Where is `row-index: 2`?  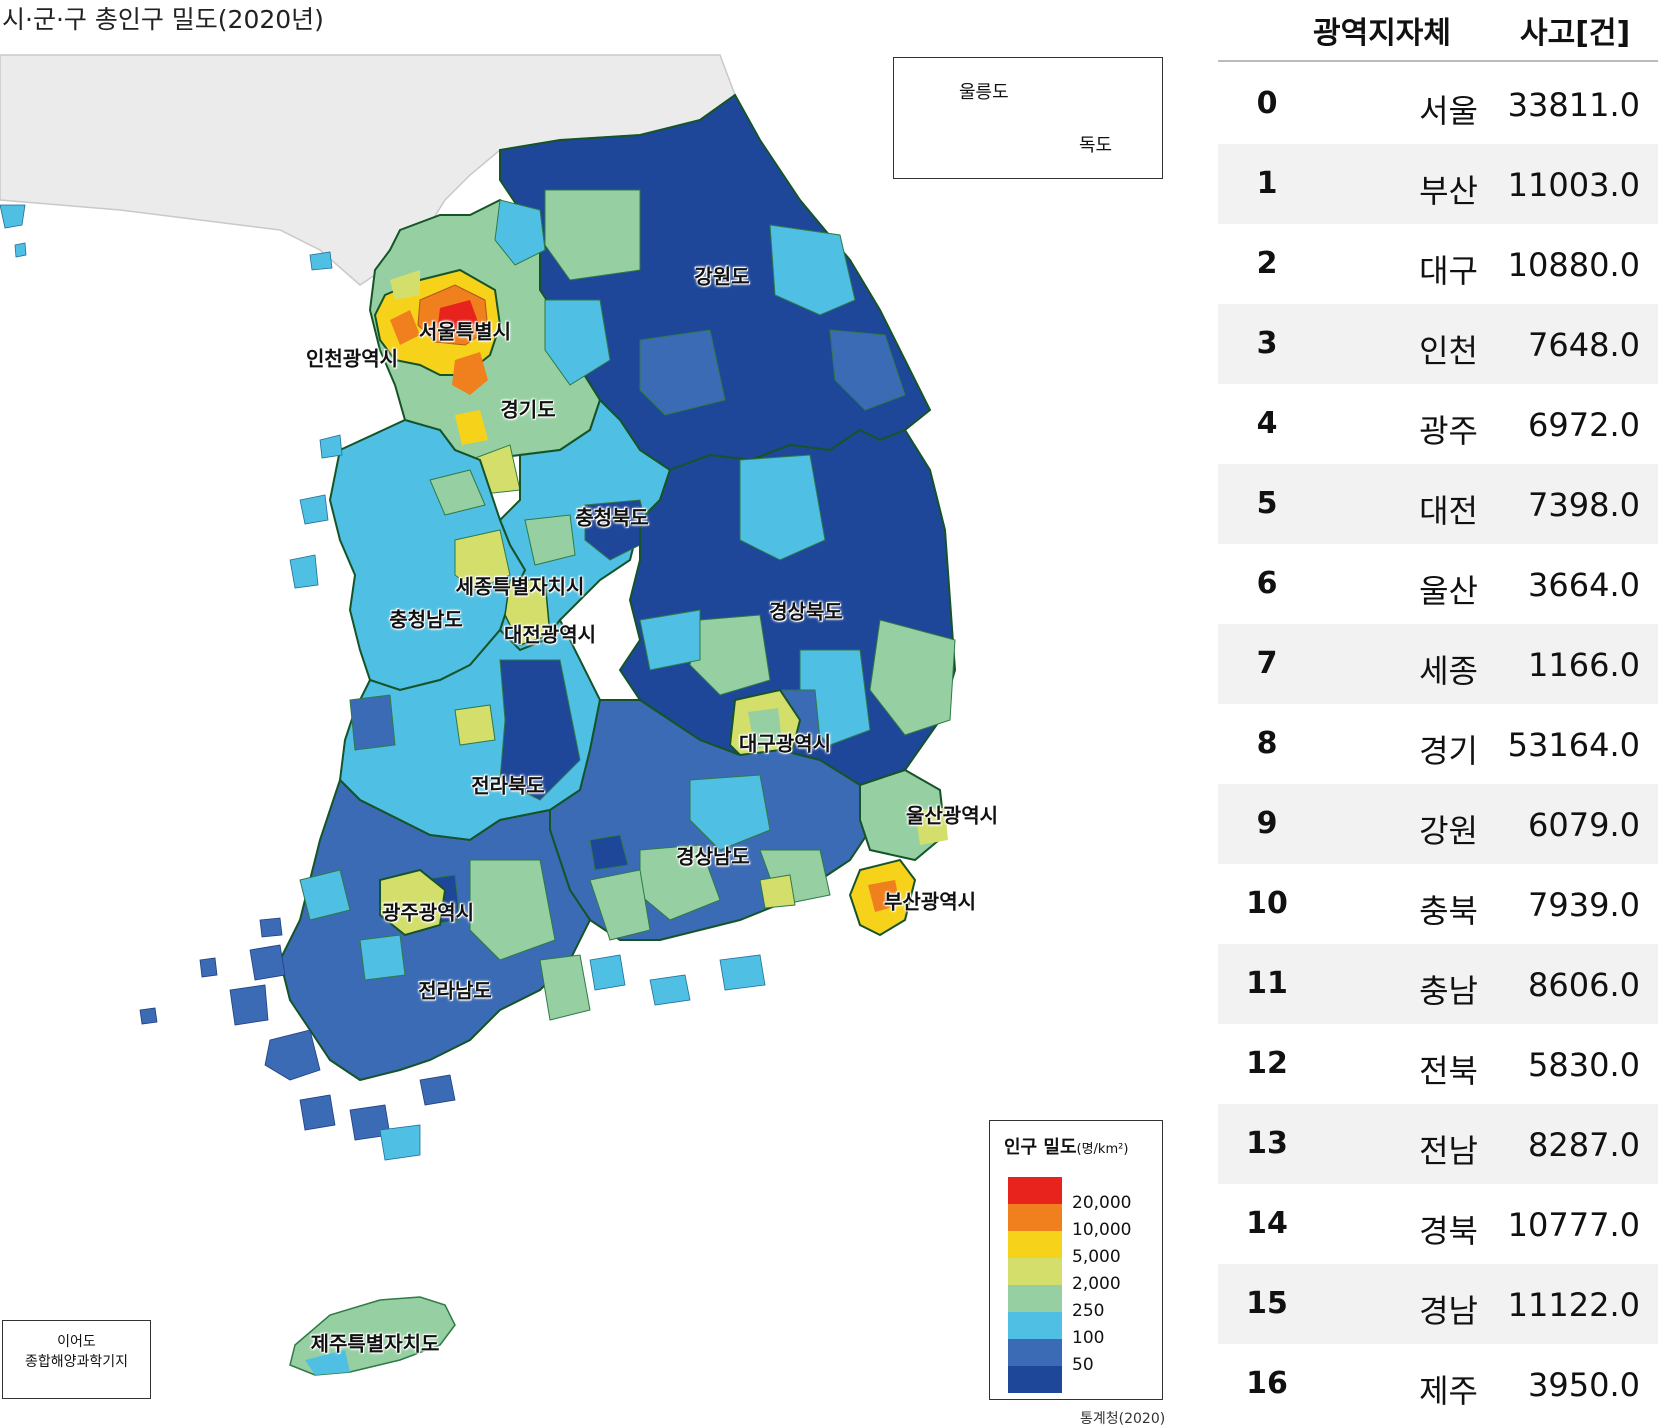
row-index: 2 is located at coordinates (1267, 263).